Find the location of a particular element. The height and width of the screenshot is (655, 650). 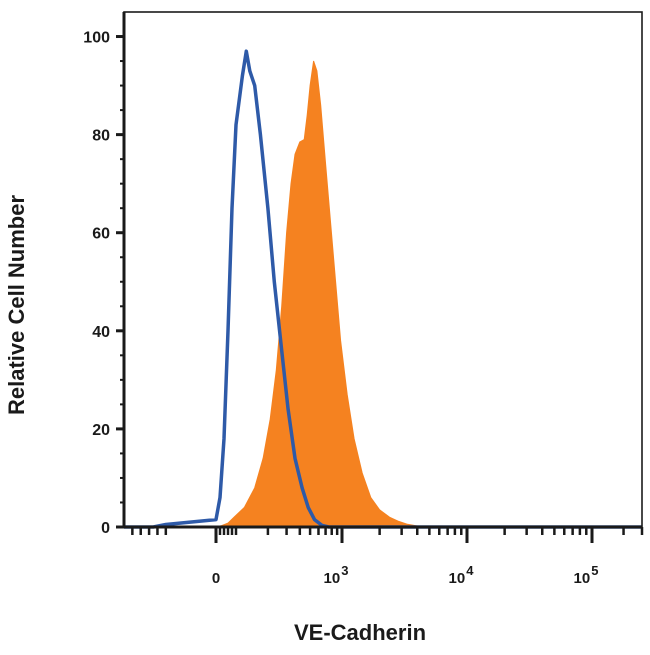

x-axis-title: VE-Cadherin is located at coordinates (360, 632).